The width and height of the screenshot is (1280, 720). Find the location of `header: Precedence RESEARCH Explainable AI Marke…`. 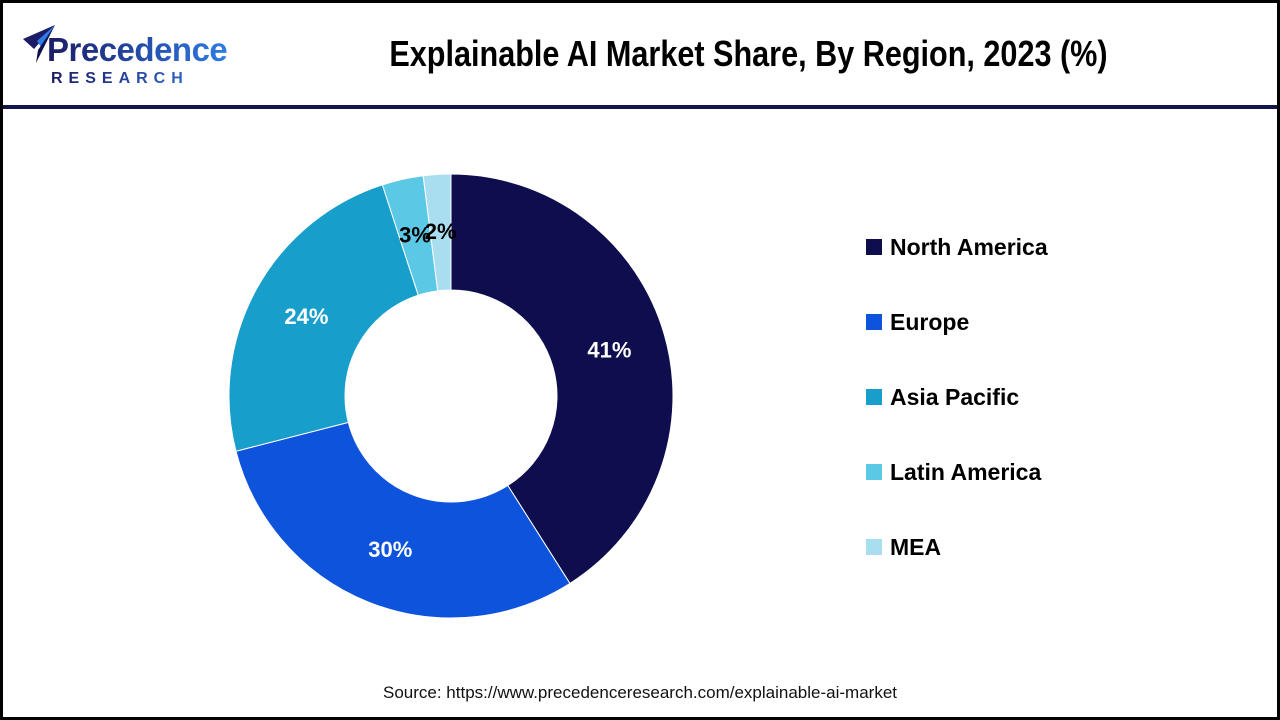

header: Precedence RESEARCH Explainable AI Marke… is located at coordinates (640, 54).